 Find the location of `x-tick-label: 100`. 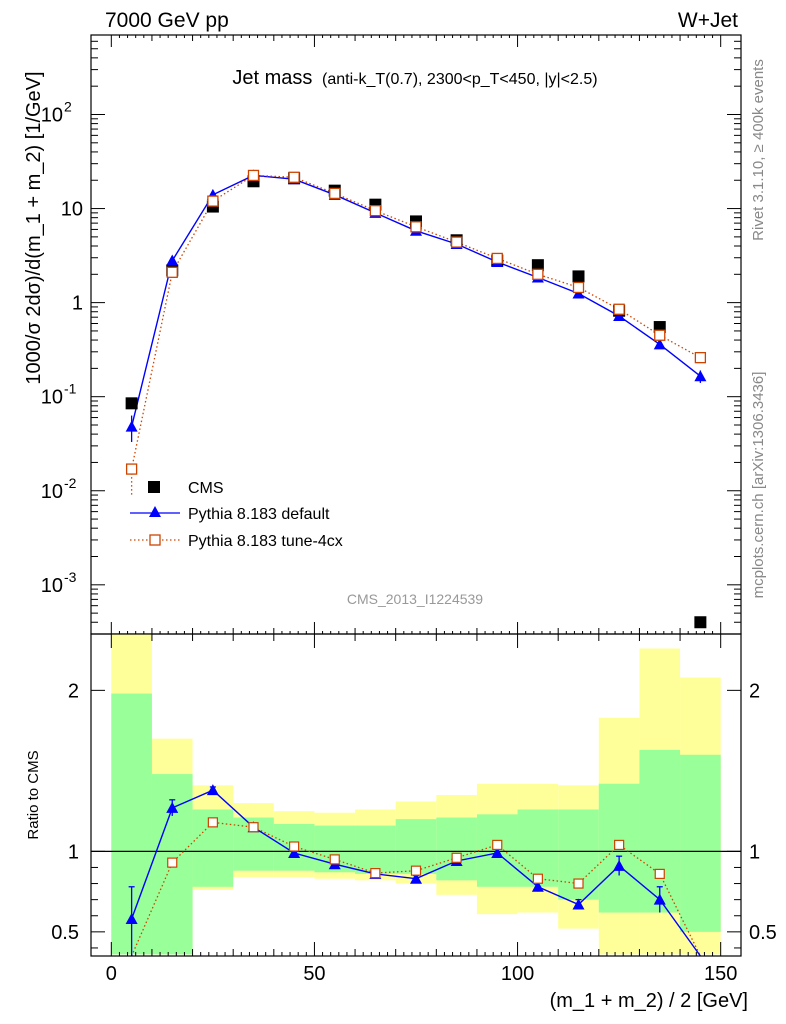

x-tick-label: 100 is located at coordinates (517, 974).